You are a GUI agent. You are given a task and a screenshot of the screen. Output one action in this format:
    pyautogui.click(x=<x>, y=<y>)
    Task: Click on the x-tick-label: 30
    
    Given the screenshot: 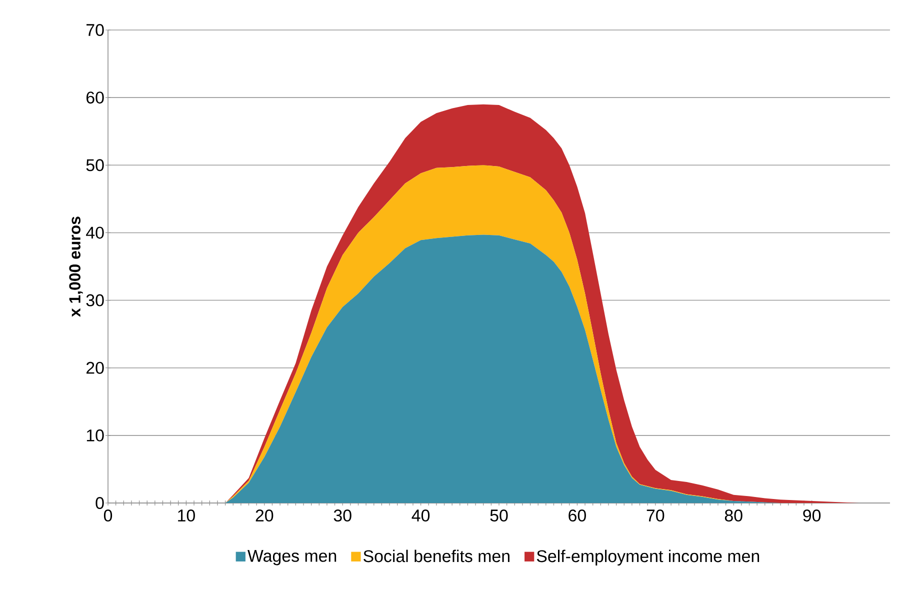 What is the action you would take?
    pyautogui.click(x=343, y=516)
    